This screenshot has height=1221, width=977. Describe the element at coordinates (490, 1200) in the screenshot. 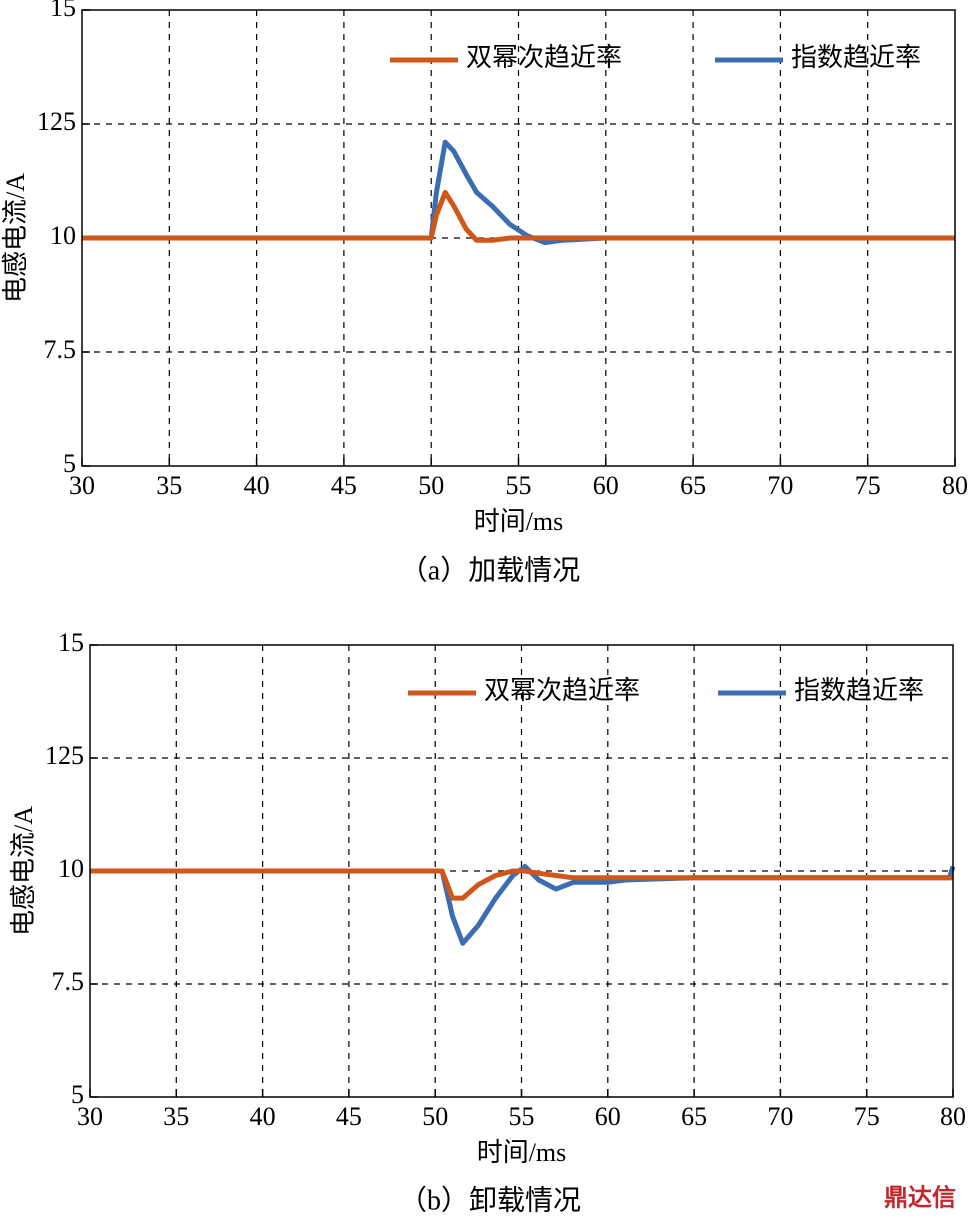

I see `caption: （b）卸载情况` at that location.